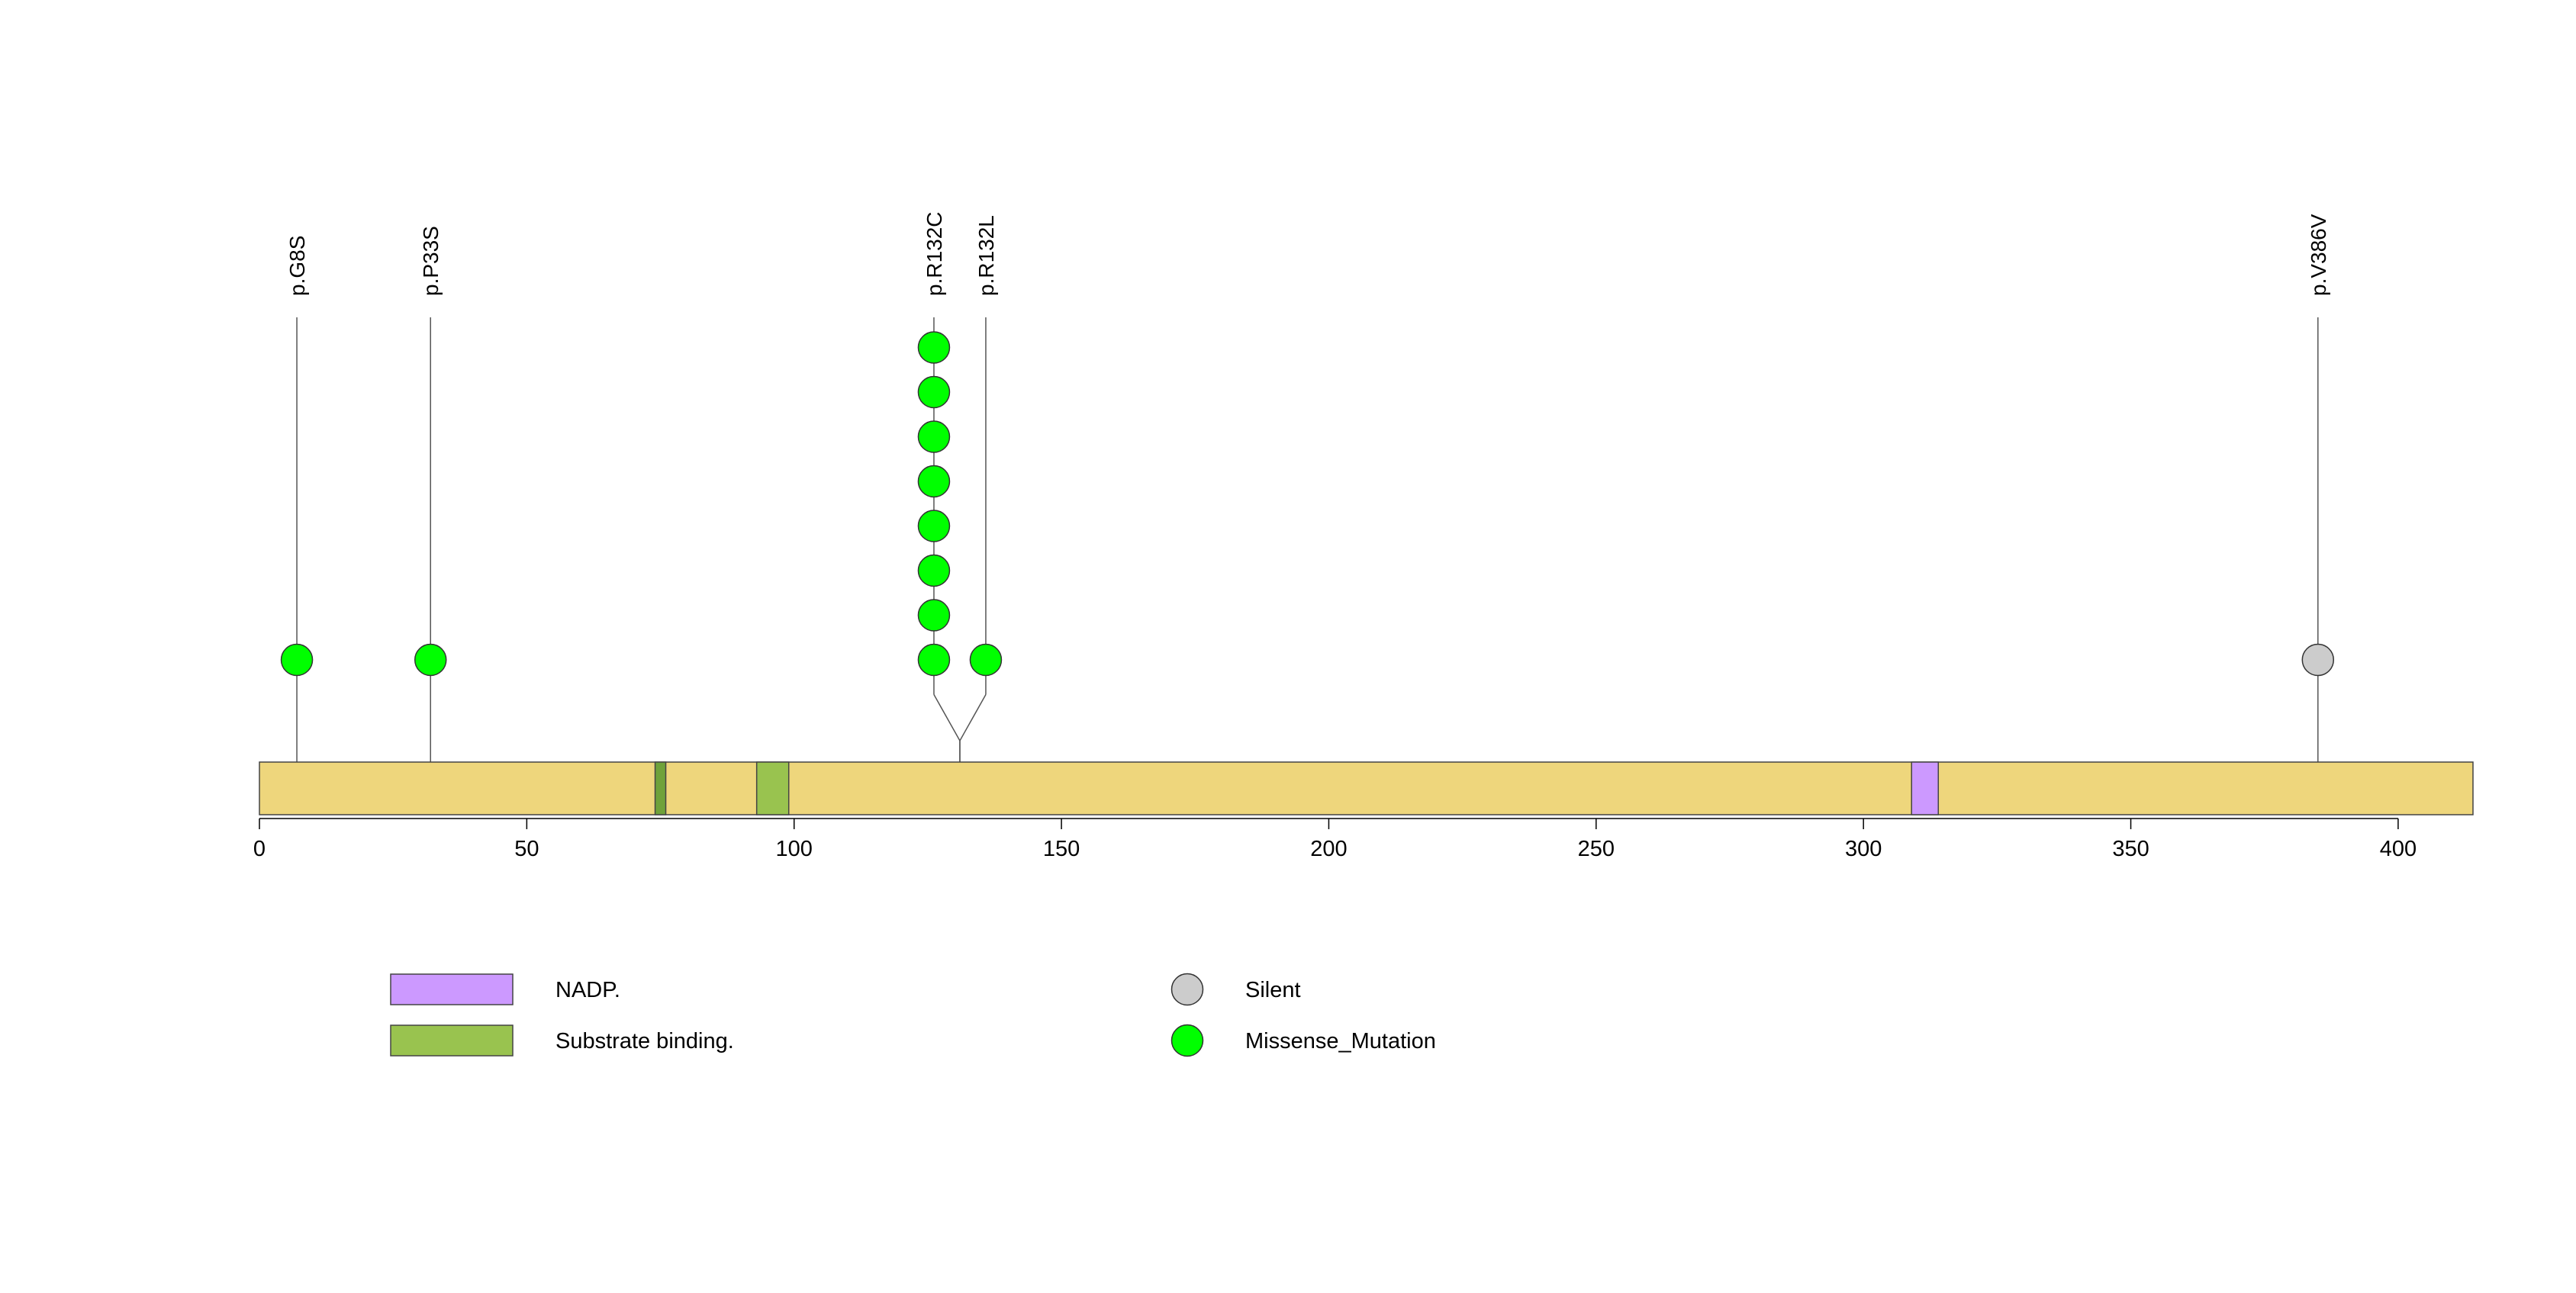  What do you see at coordinates (986, 256) in the screenshot?
I see `mutation-label-p-r132l: p.R132L` at bounding box center [986, 256].